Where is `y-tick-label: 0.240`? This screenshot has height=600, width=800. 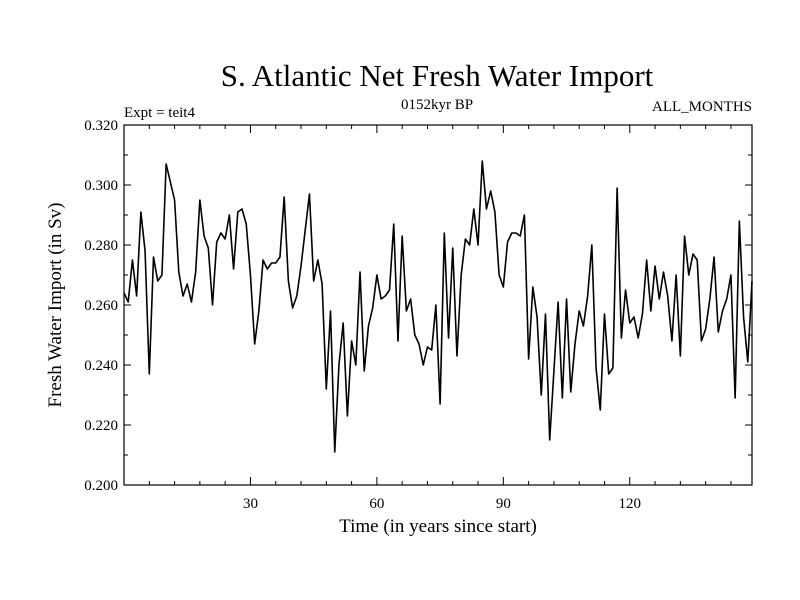
y-tick-label: 0.240 is located at coordinates (101, 366).